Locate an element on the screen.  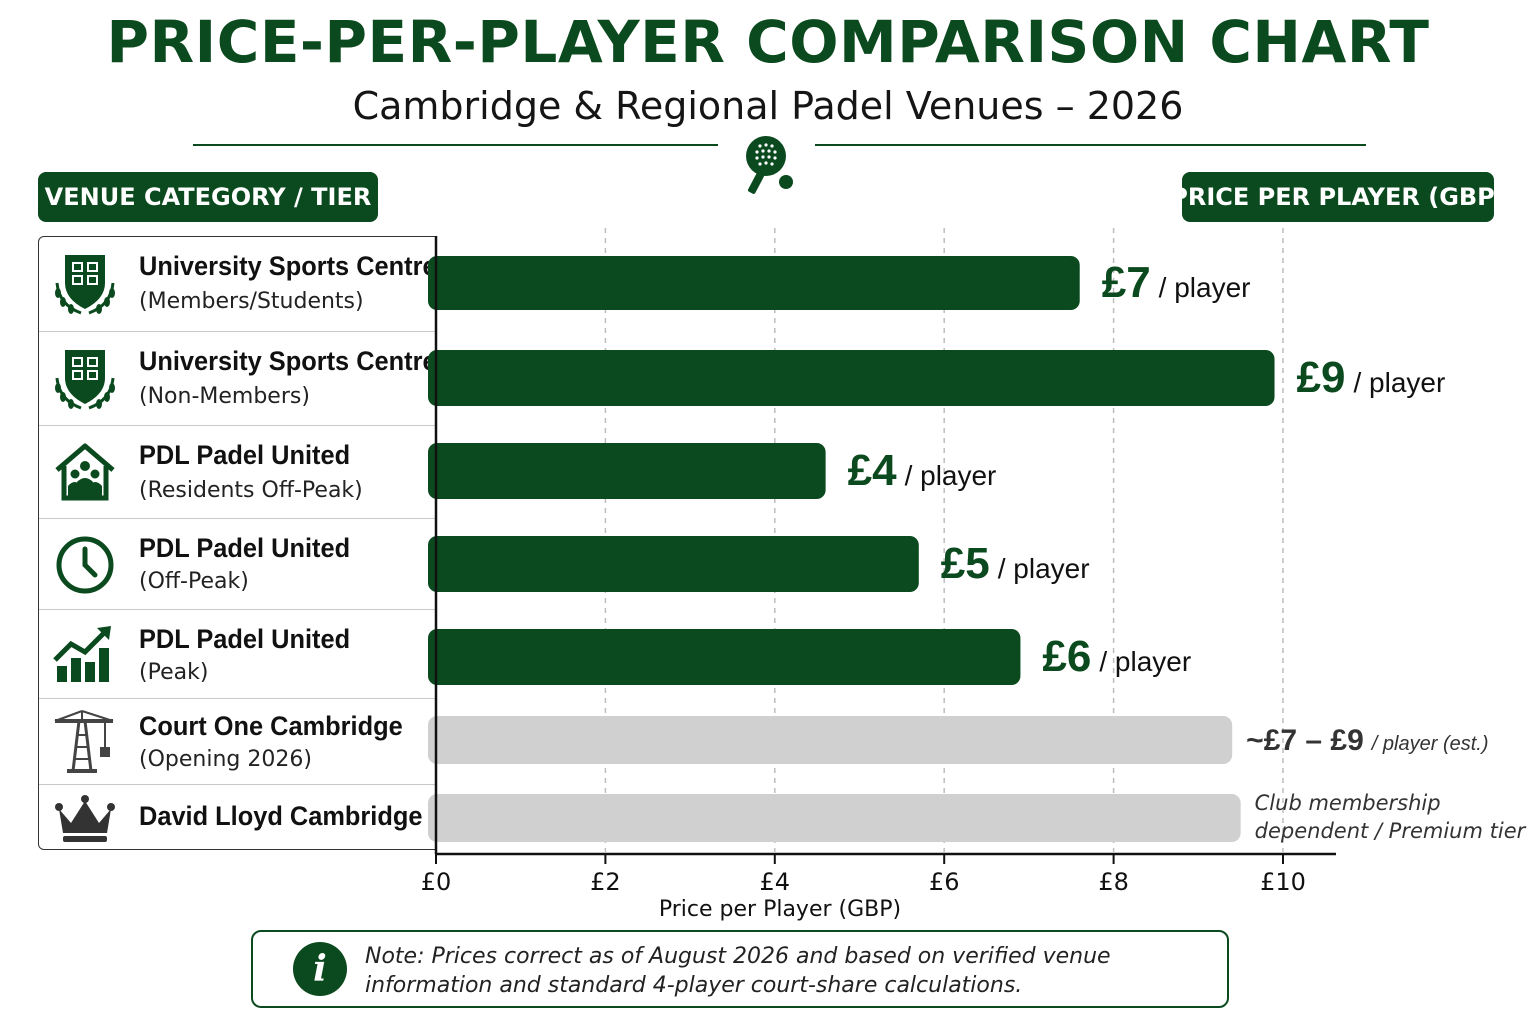
venue-name: David Lloyd Cambridge is located at coordinates (281, 816).